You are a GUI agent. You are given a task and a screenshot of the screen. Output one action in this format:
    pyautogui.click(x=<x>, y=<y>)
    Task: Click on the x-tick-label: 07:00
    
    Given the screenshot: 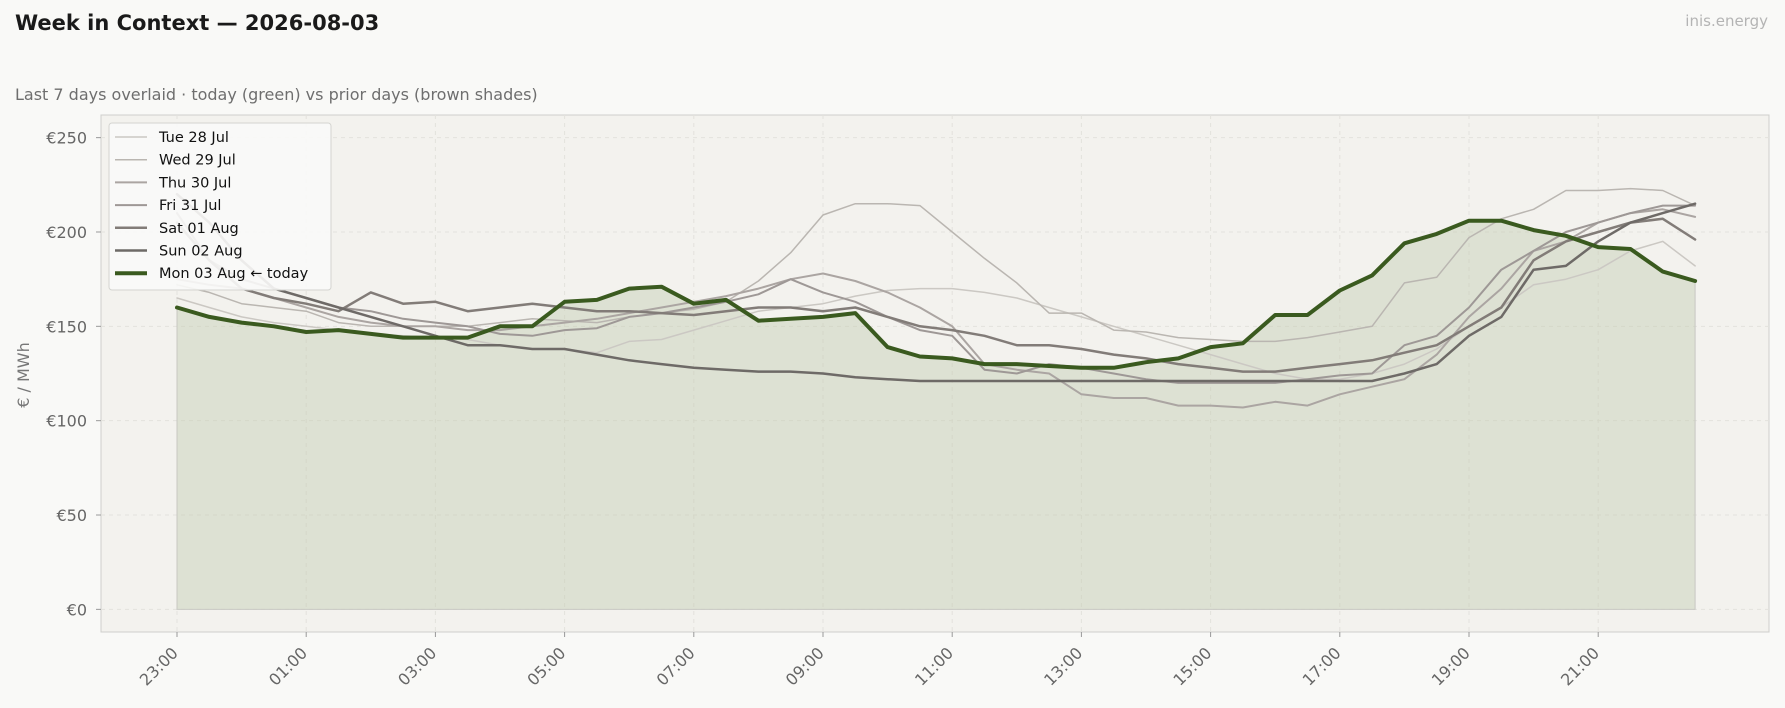 What is the action you would take?
    pyautogui.click(x=676, y=666)
    